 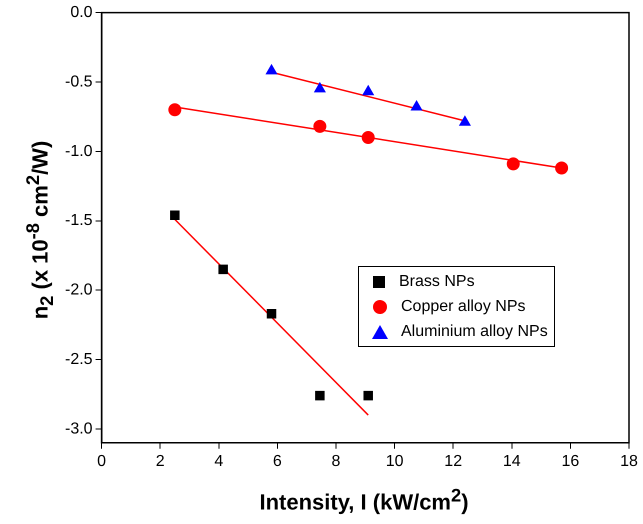 What do you see at coordinates (78, 359) in the screenshot?
I see `y-tick-label: -2.5` at bounding box center [78, 359].